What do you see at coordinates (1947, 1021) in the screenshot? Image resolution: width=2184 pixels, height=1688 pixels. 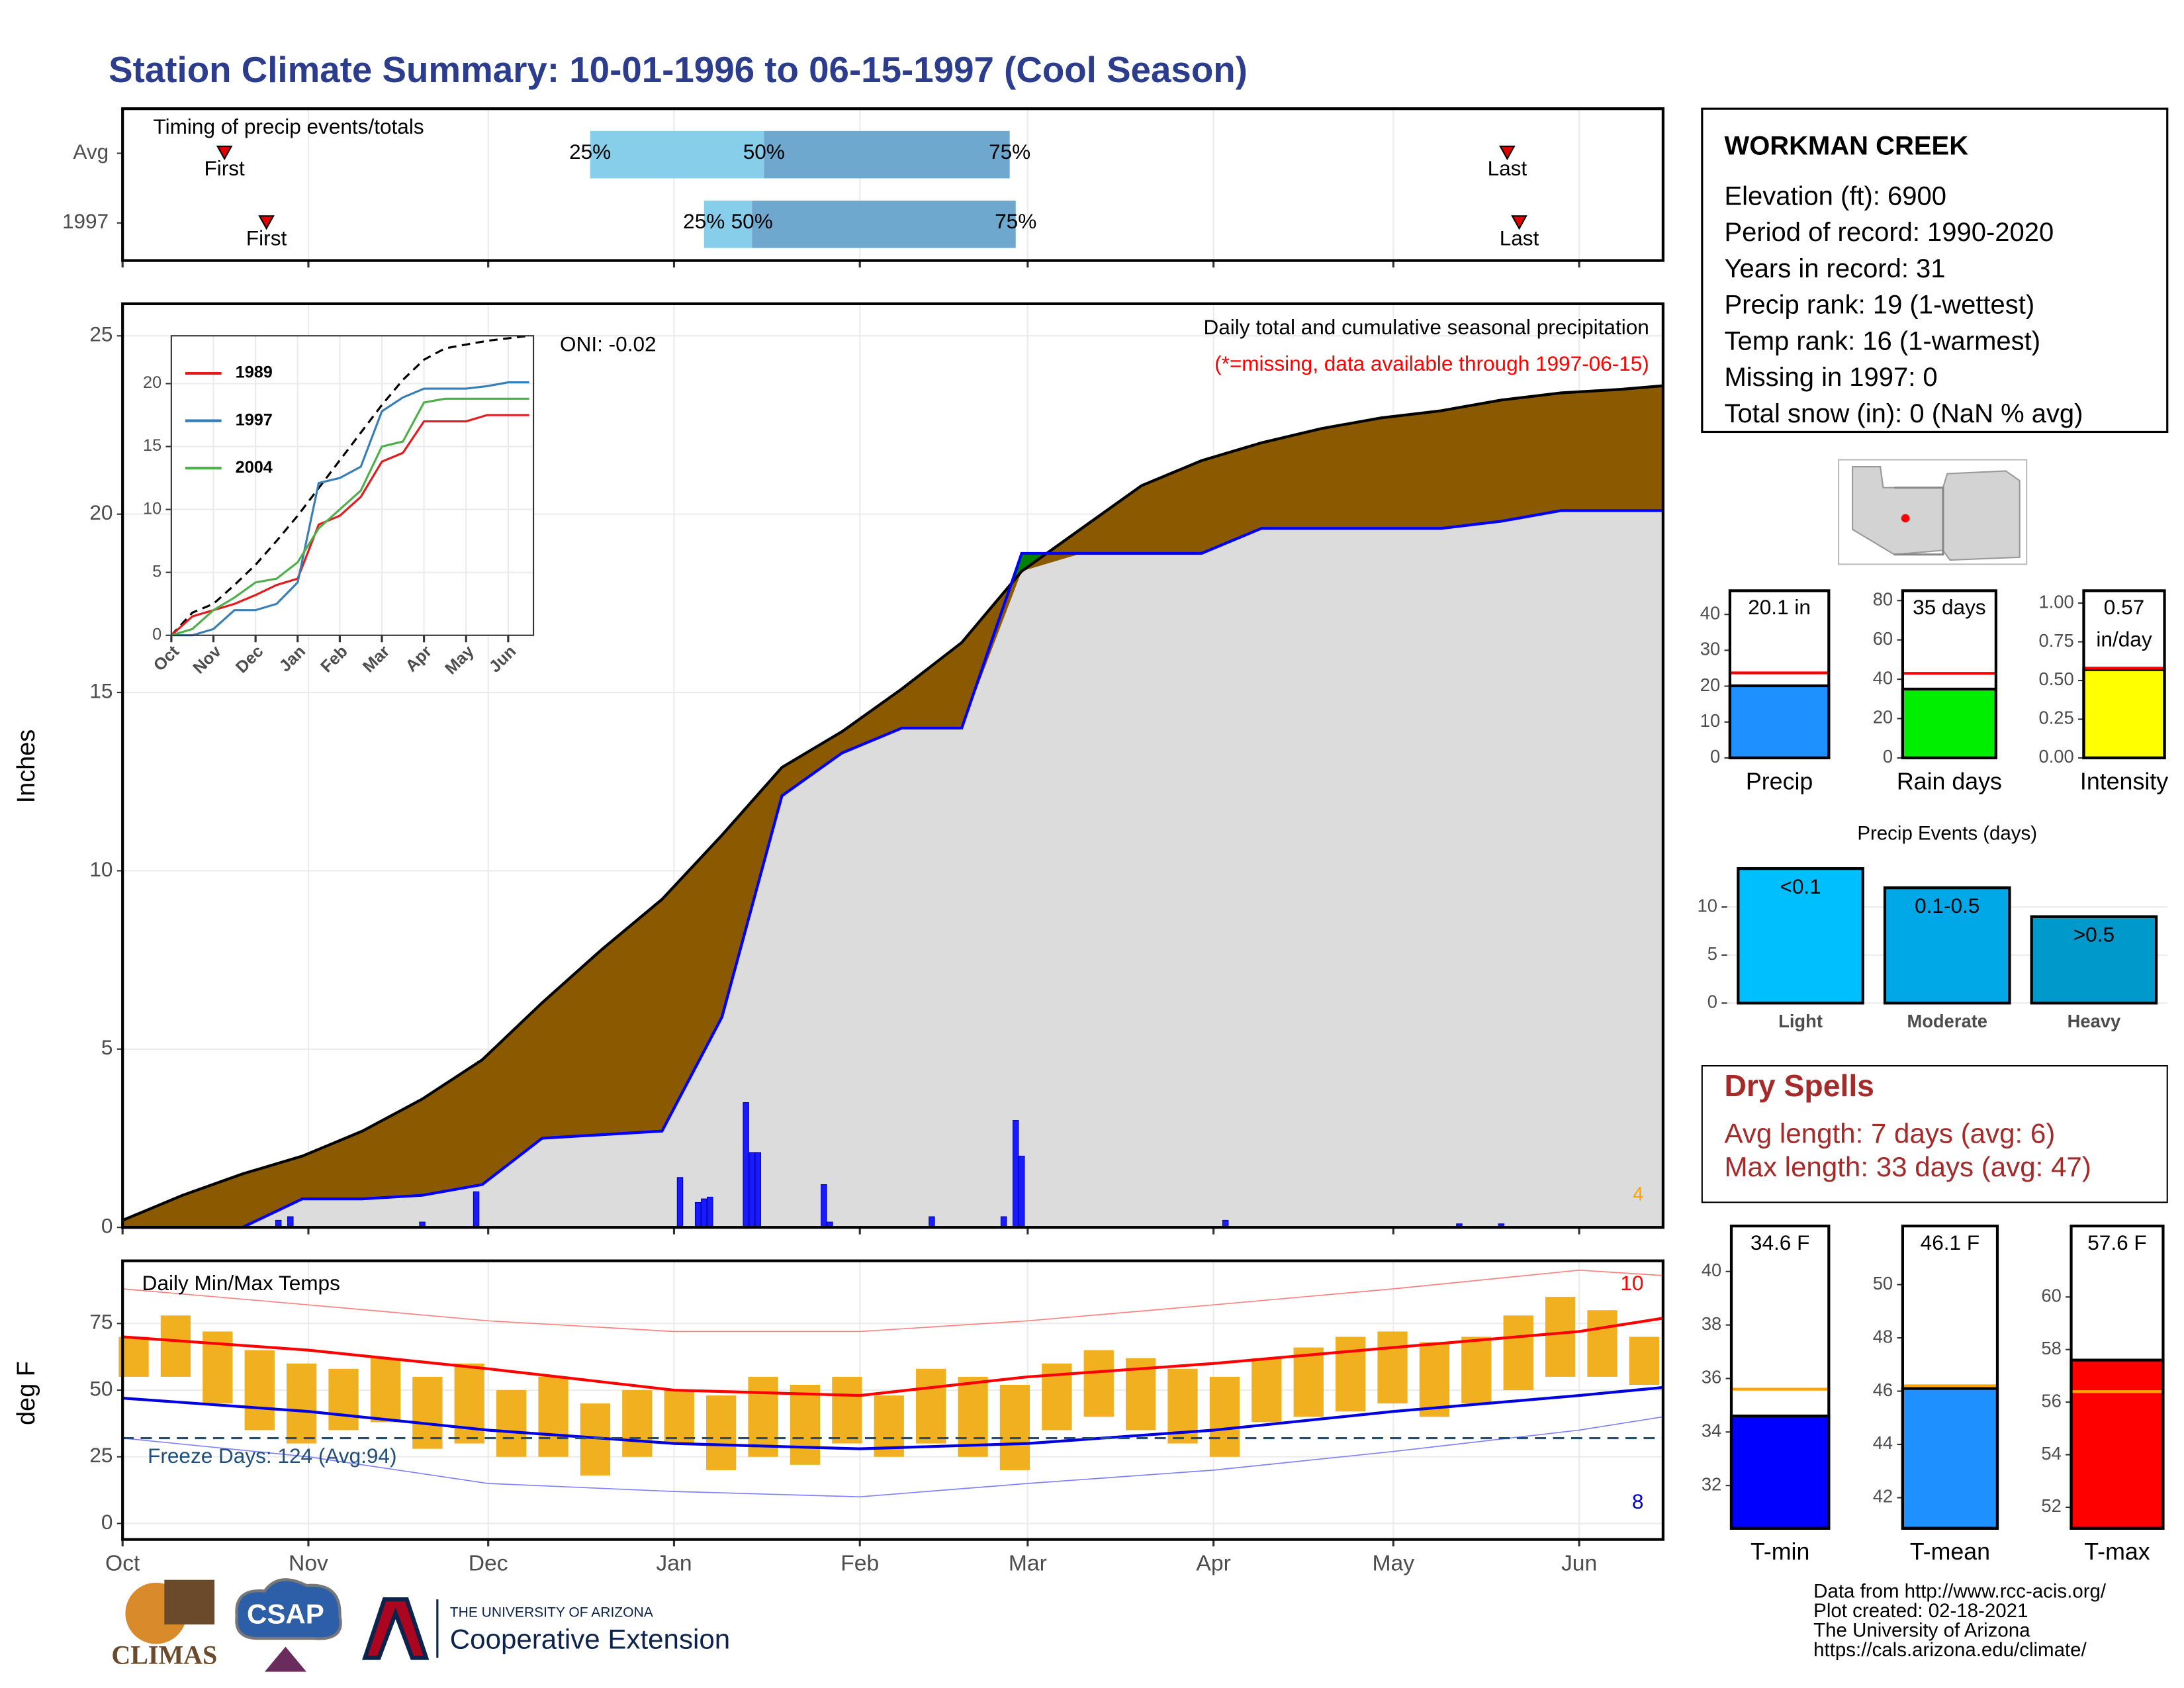 I see `category-label: Moderate` at bounding box center [1947, 1021].